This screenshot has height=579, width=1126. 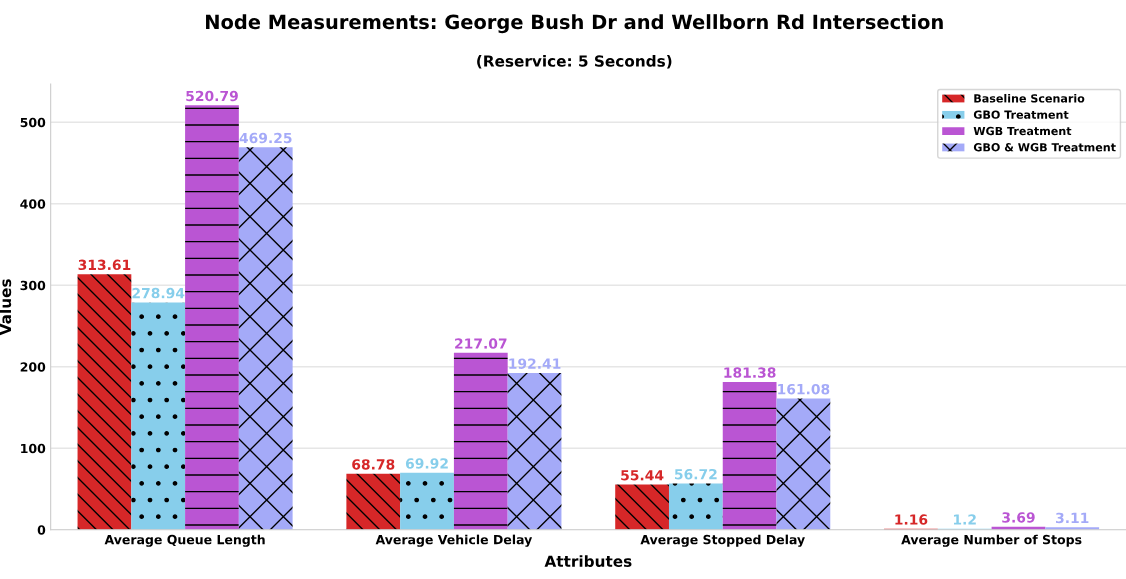 I want to click on data-label: 181.38, so click(x=750, y=372).